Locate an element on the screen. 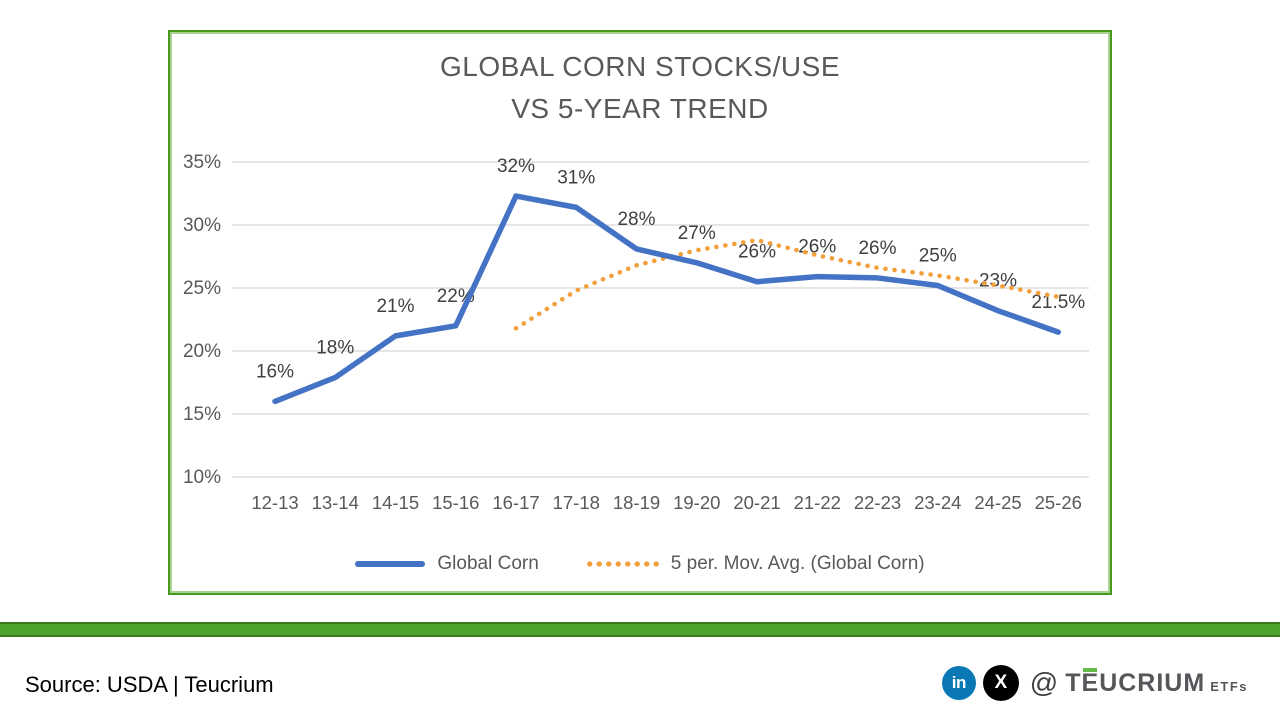 The height and width of the screenshot is (720, 1280). x-tick-label: 15-16 is located at coordinates (455, 502).